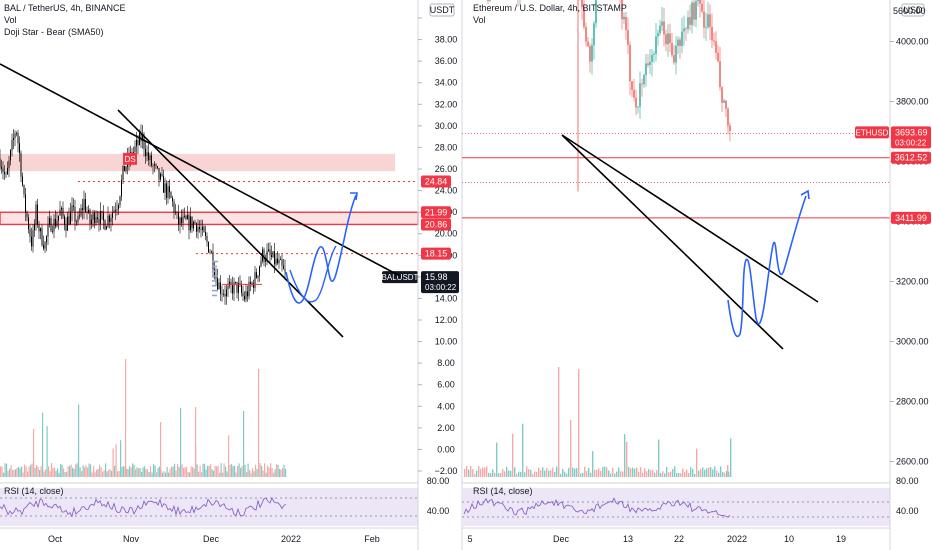  Describe the element at coordinates (609, 96) in the screenshot. I see `eth-candles` at that location.